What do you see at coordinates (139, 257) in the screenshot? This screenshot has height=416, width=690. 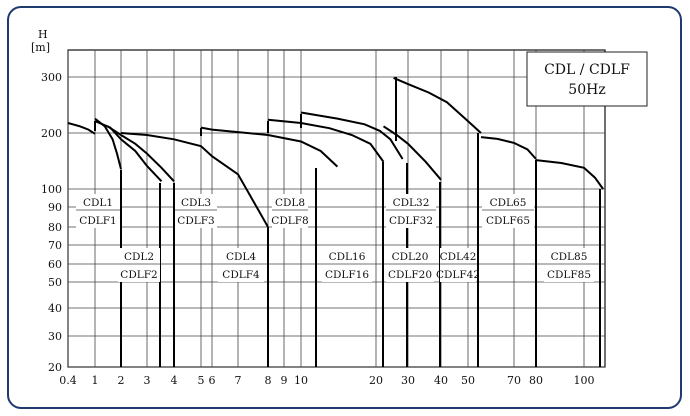 I see `region-label-top: CDL2` at bounding box center [139, 257].